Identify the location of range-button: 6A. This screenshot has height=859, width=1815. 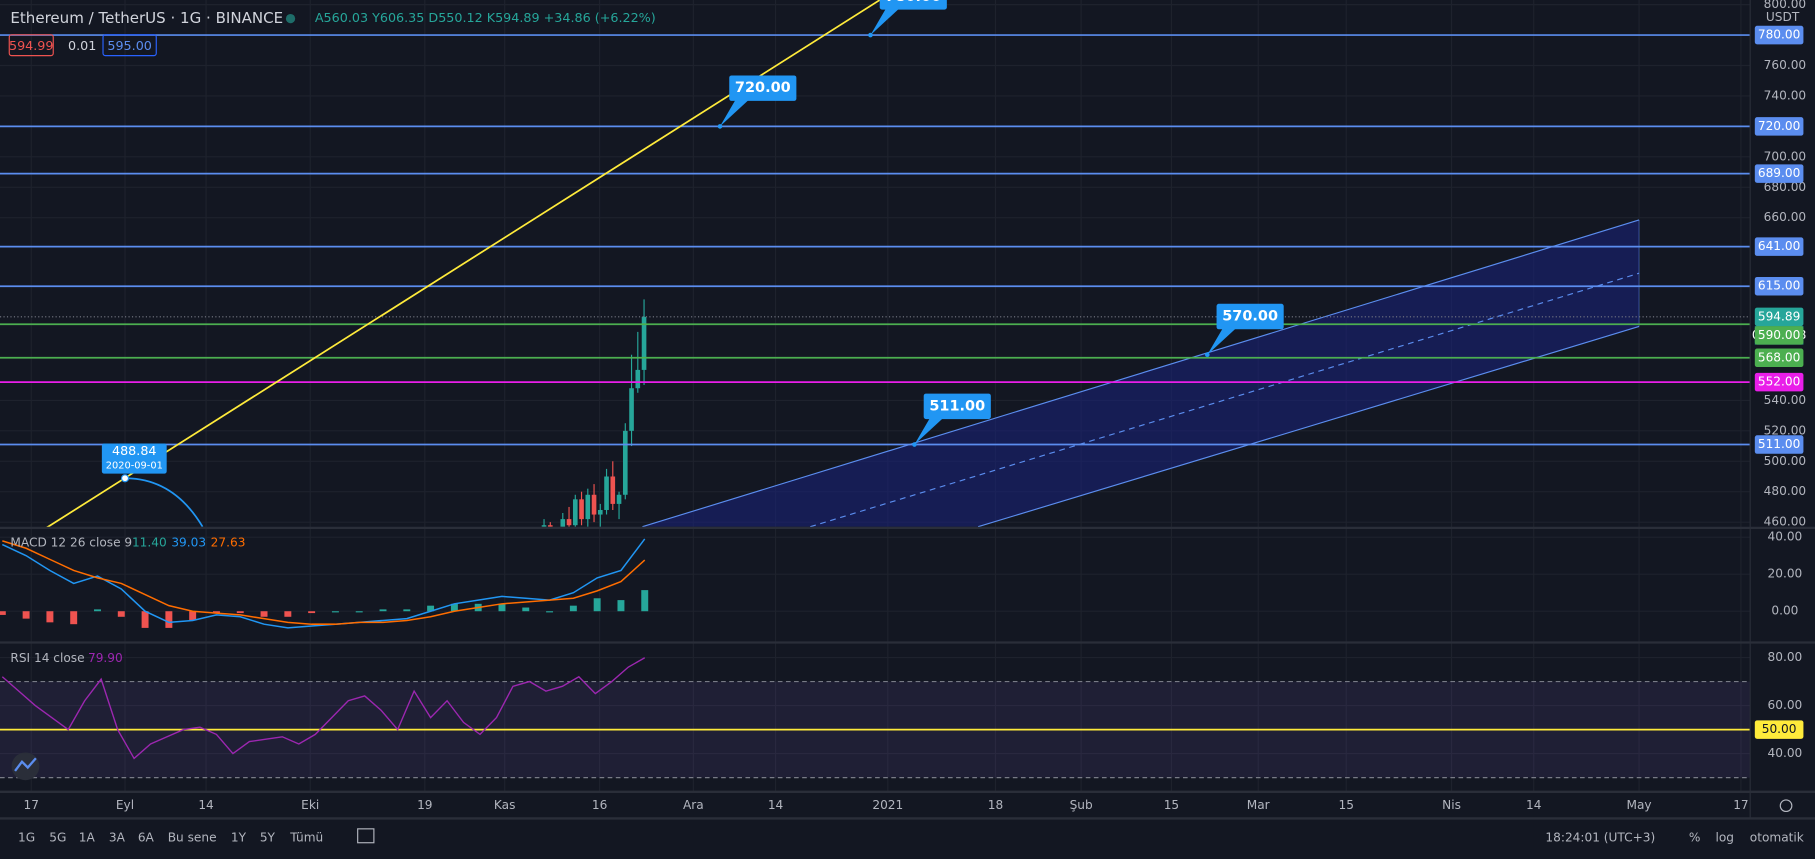
(146, 838).